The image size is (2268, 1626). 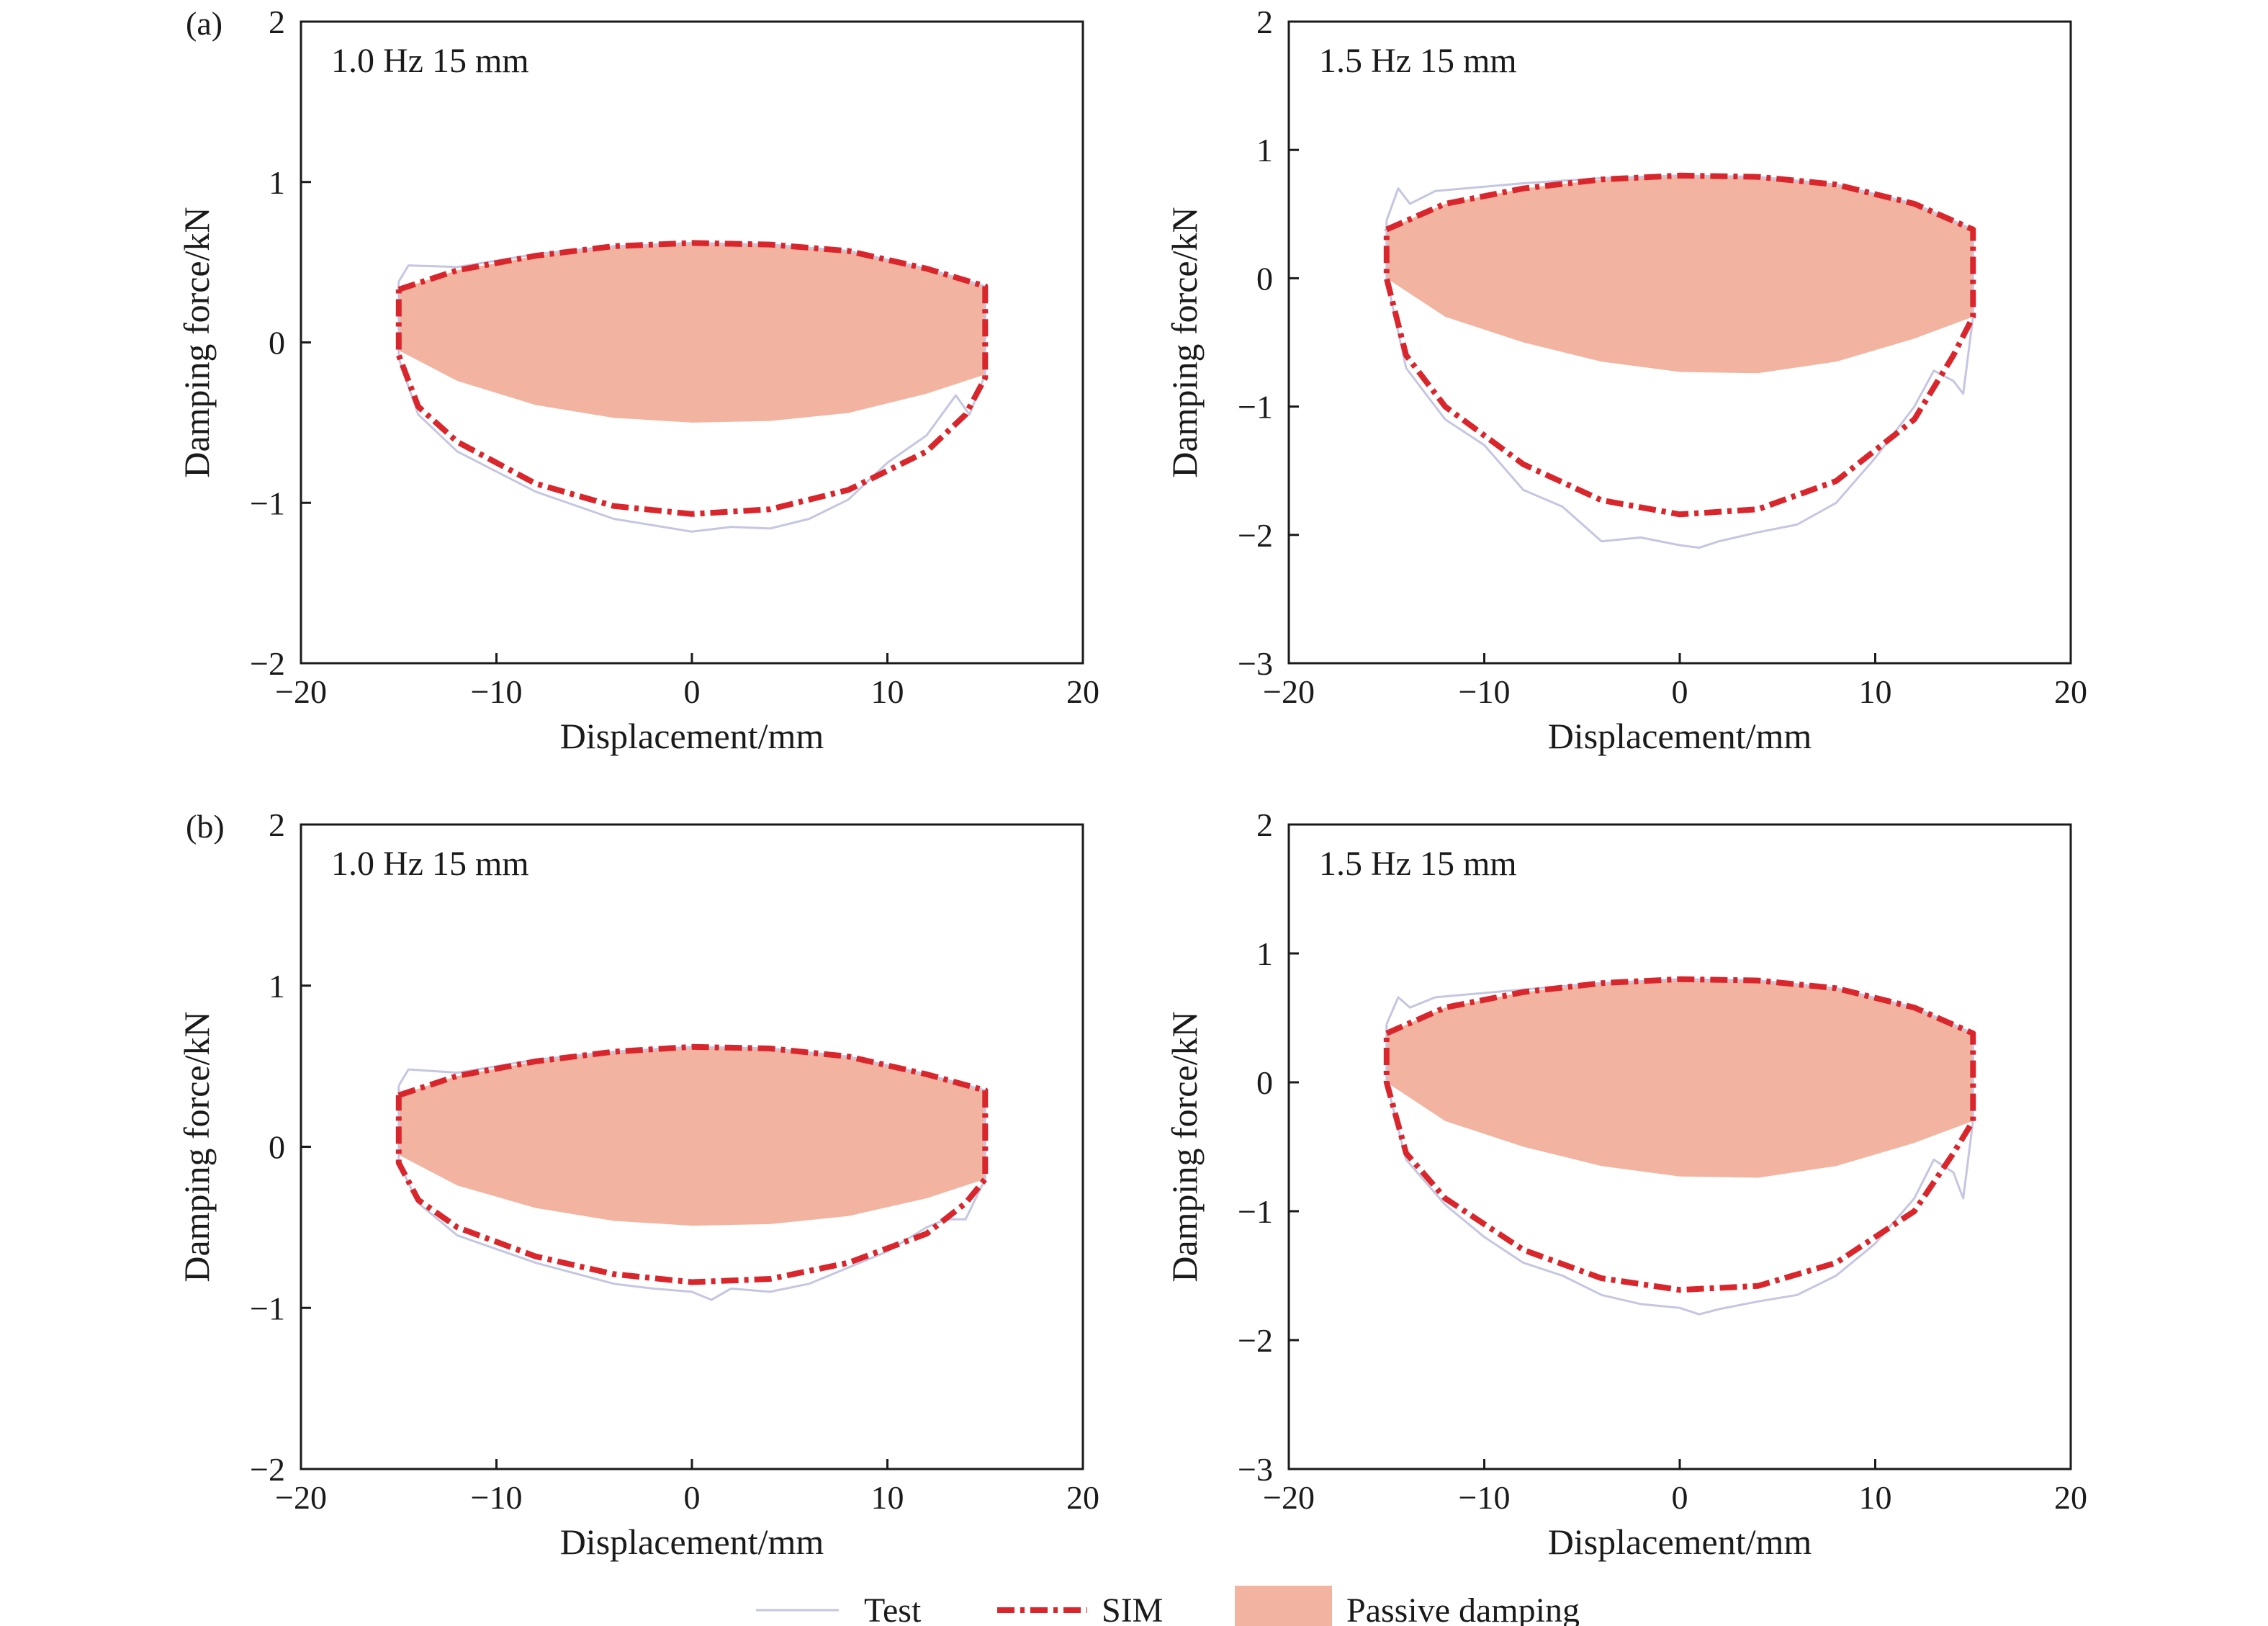 What do you see at coordinates (205, 827) in the screenshot?
I see `panel-label: (b)` at bounding box center [205, 827].